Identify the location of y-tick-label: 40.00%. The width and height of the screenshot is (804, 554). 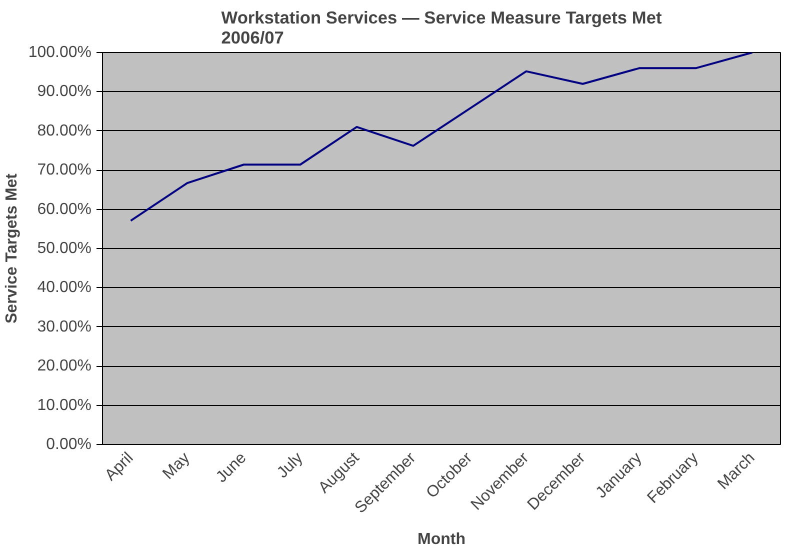
(64, 287).